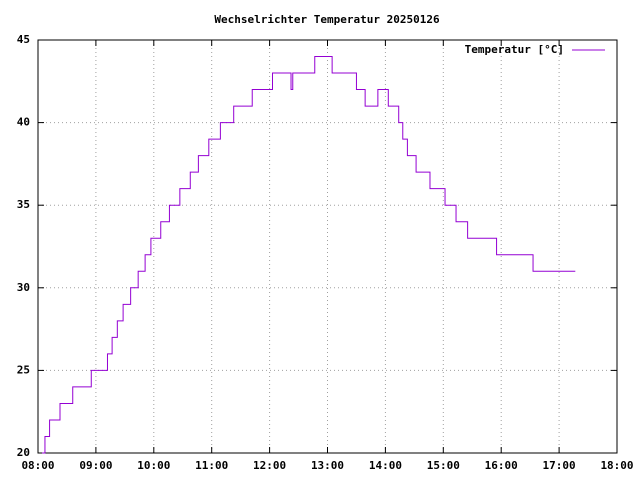 The image size is (640, 480). I want to click on x-tick-label: 13:00, so click(327, 465).